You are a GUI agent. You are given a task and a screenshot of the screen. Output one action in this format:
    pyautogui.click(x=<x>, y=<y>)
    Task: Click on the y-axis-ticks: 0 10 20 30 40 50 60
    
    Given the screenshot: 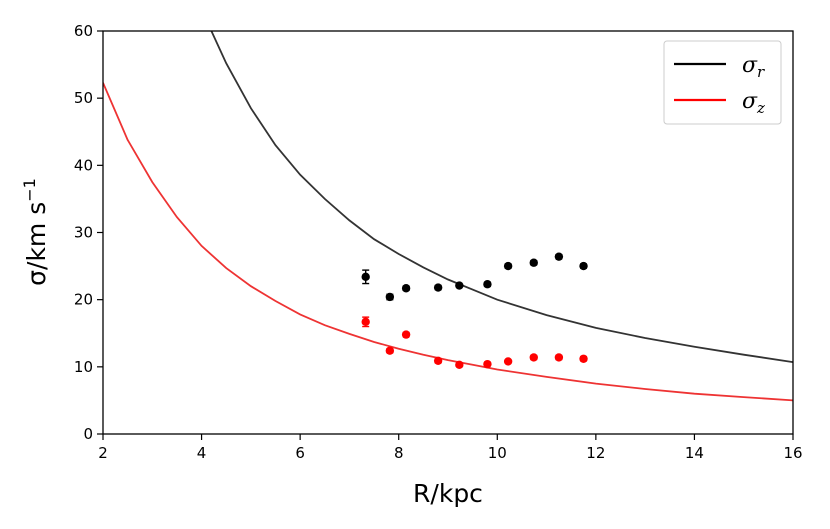 What is the action you would take?
    pyautogui.click(x=88, y=232)
    